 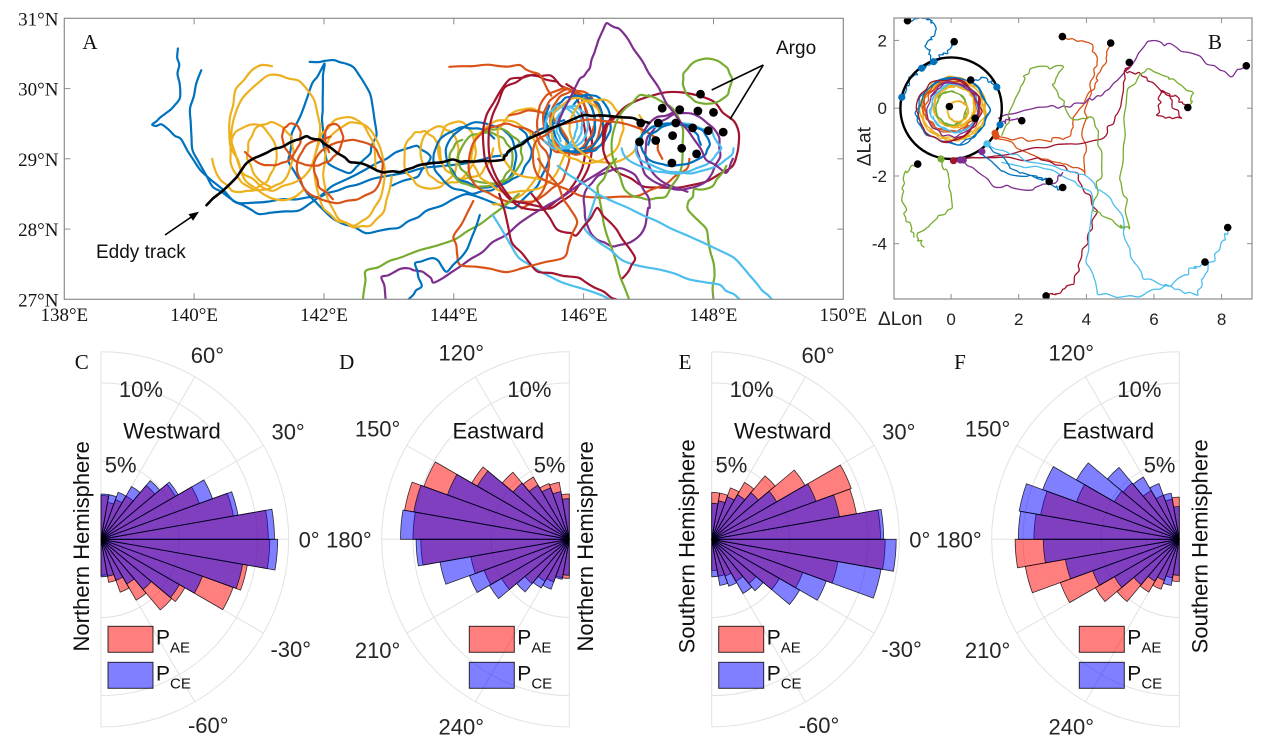 I want to click on panel-b-ticks, so click(x=1073, y=158).